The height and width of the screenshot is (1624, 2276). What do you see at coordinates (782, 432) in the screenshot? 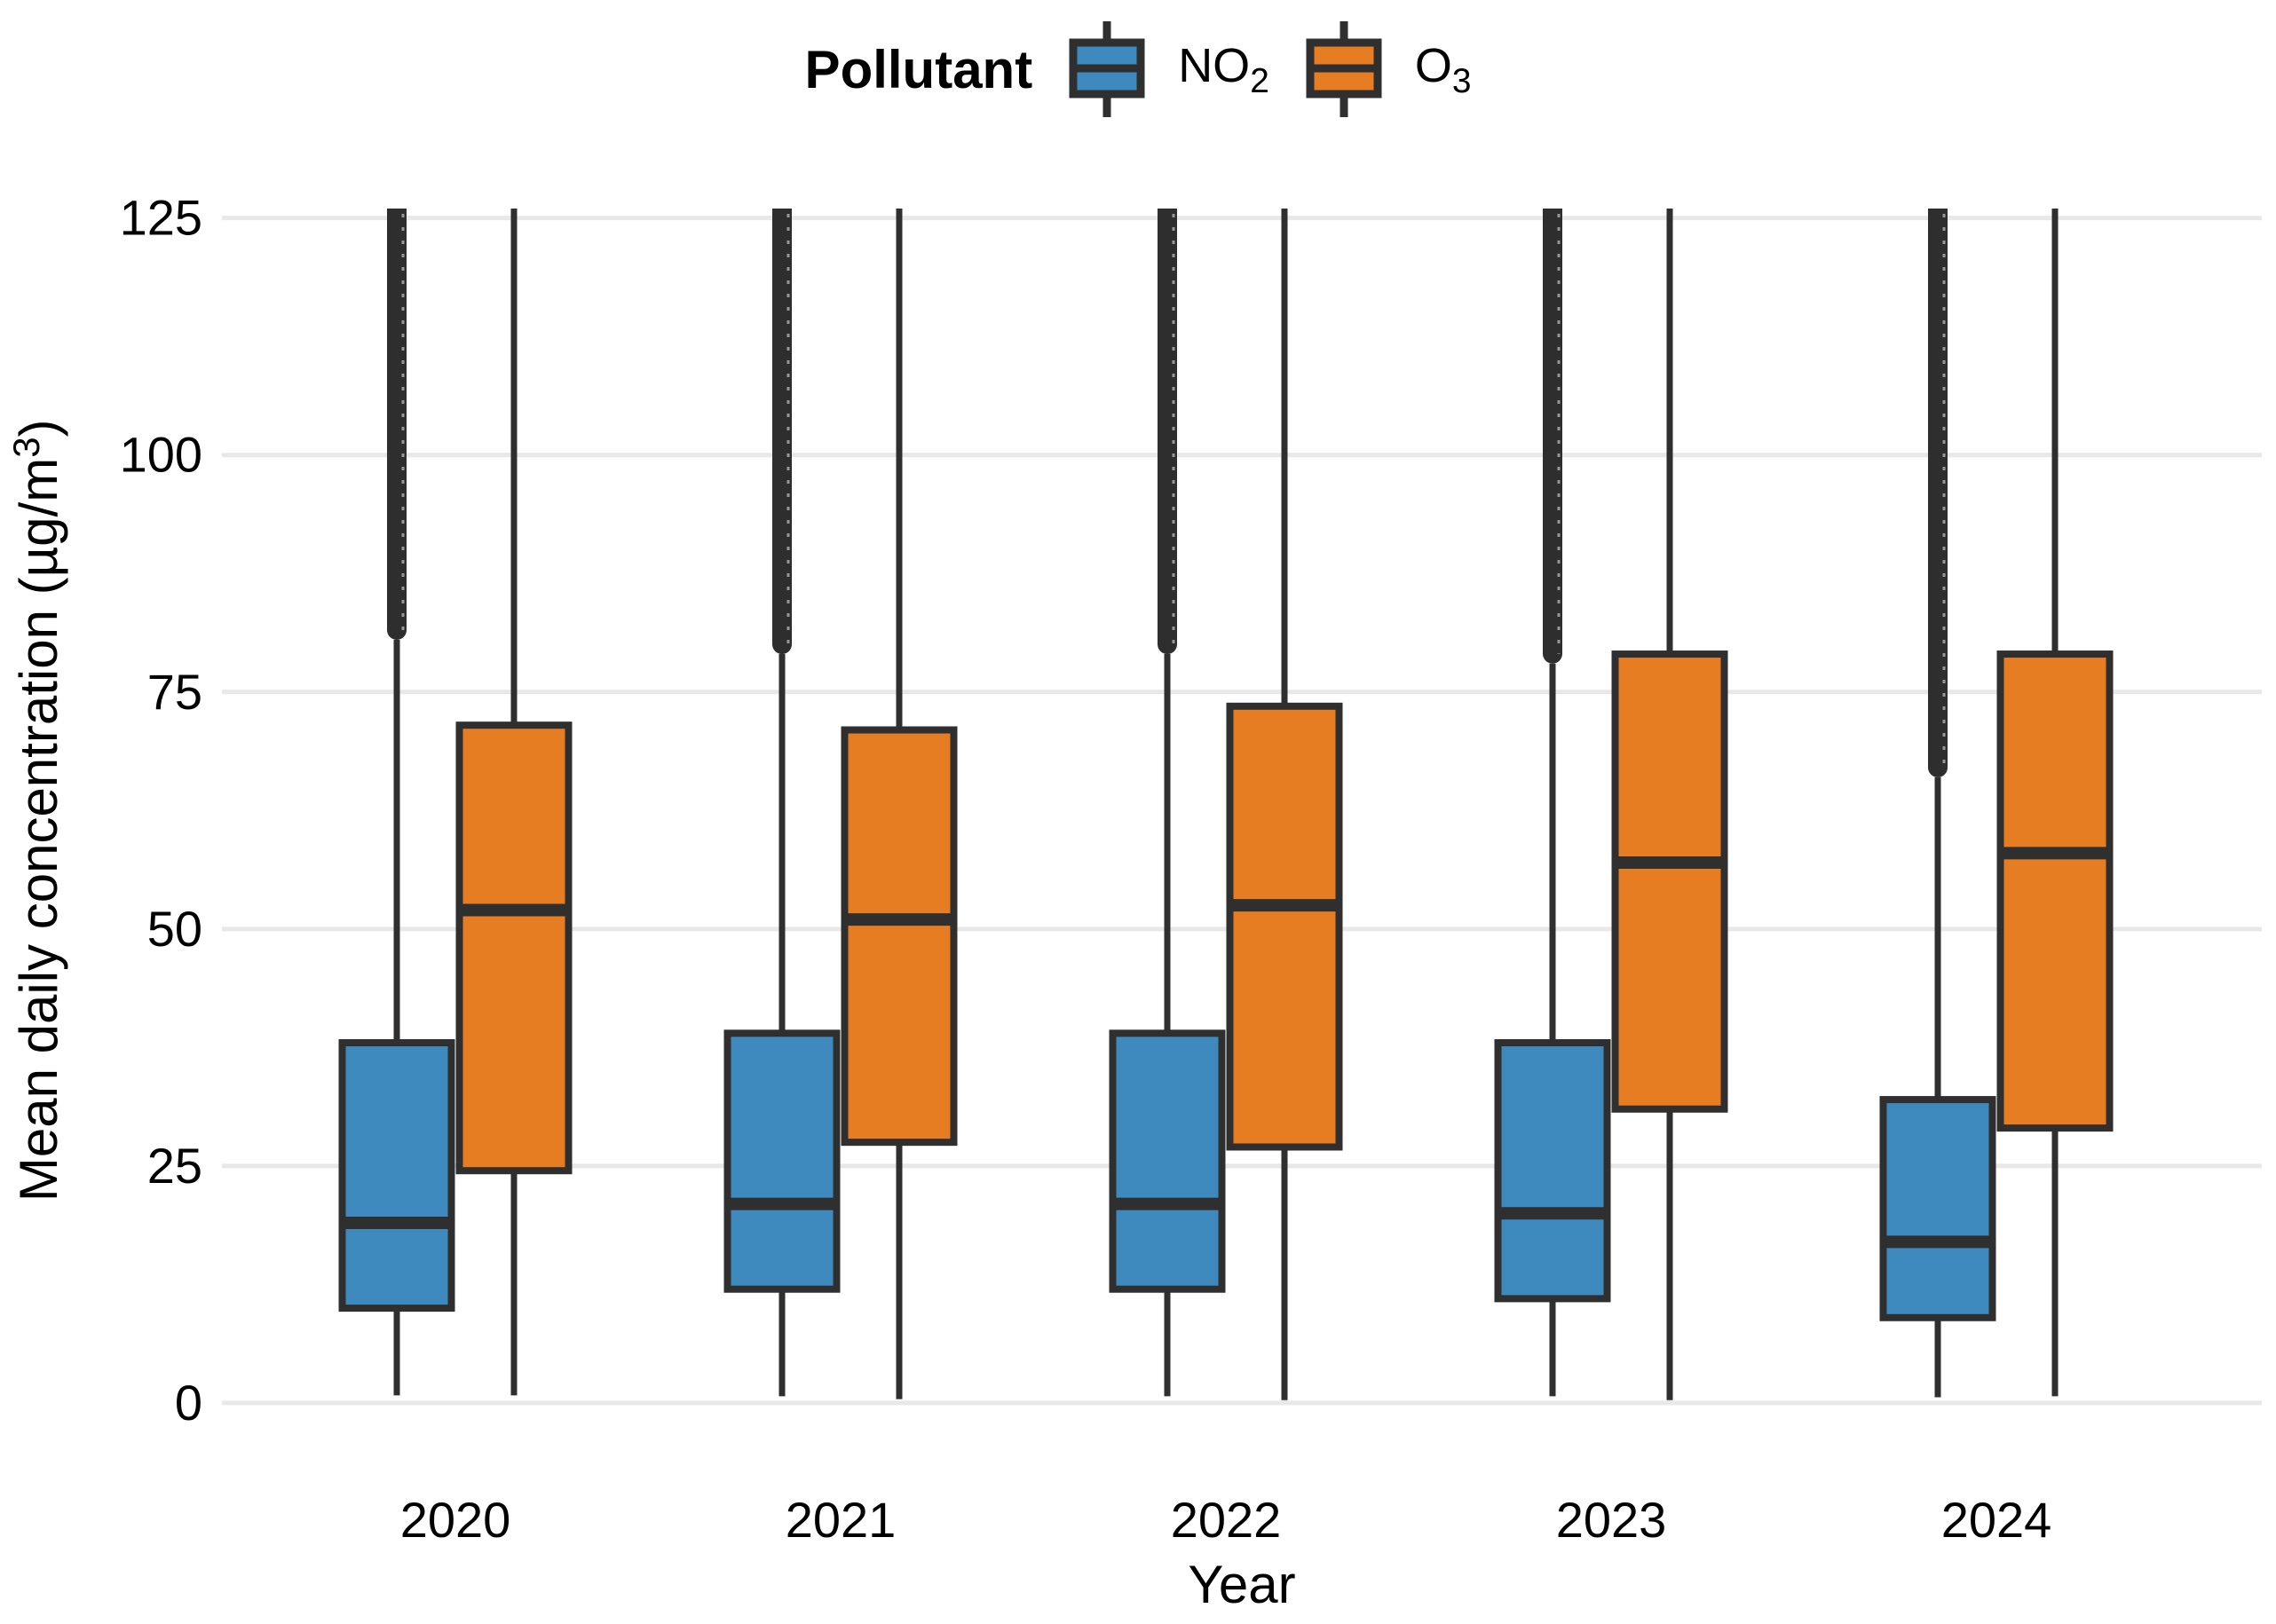
I see `no2-outlier-stack-2021` at bounding box center [782, 432].